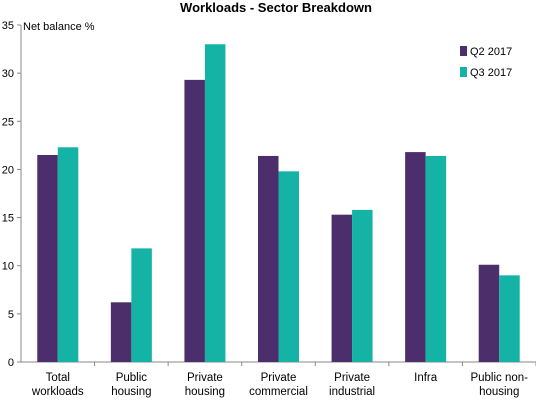 Image resolution: width=536 pixels, height=407 pixels. I want to click on y-tick-label: 25, so click(8, 122).